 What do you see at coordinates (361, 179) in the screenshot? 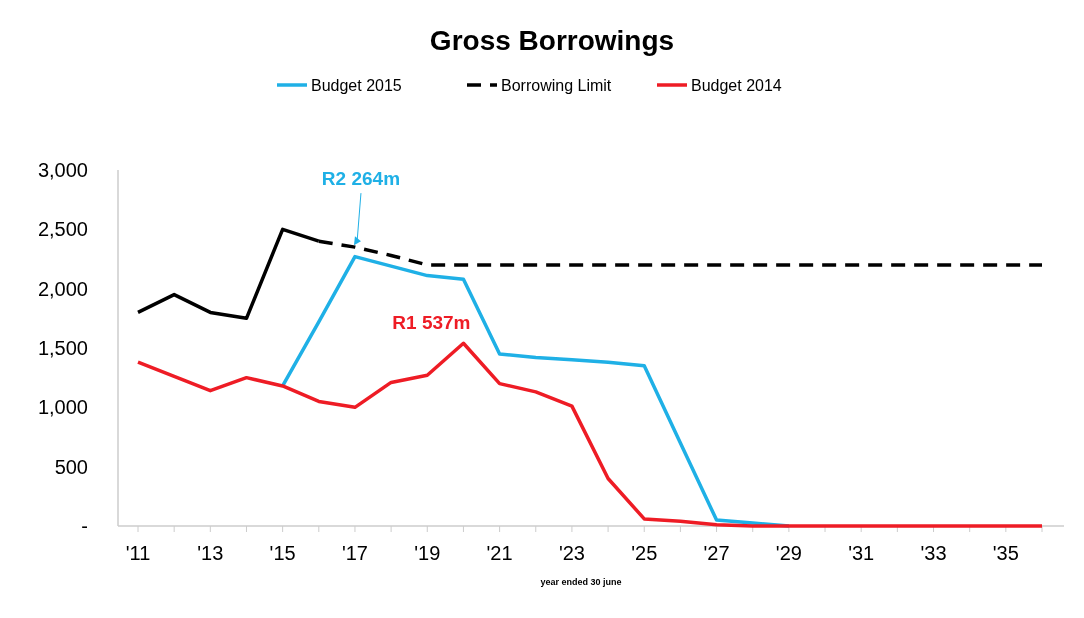
I see `annotation: R2 264m` at bounding box center [361, 179].